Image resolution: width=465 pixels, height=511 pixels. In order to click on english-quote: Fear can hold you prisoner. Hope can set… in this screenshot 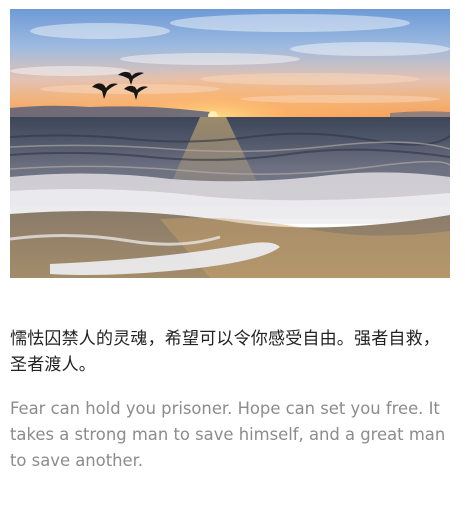, I will do `click(228, 434)`.